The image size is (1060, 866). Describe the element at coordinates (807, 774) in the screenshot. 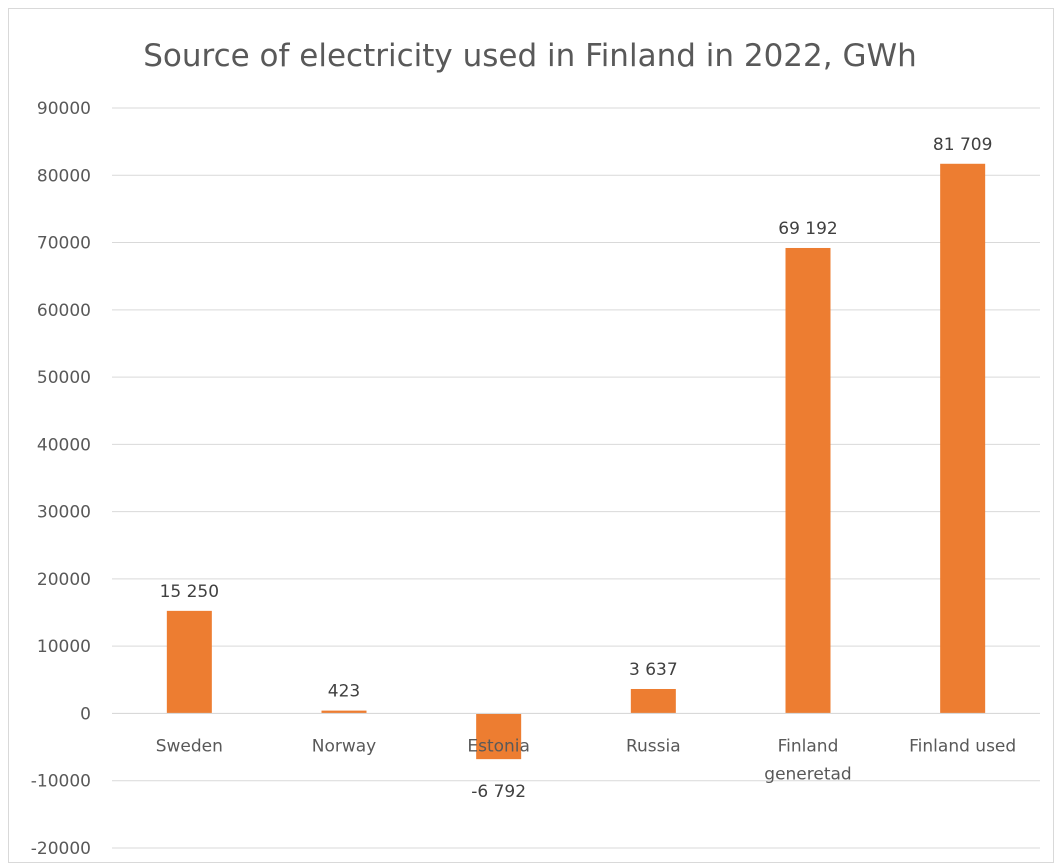

I see `category-label: generetad` at that location.